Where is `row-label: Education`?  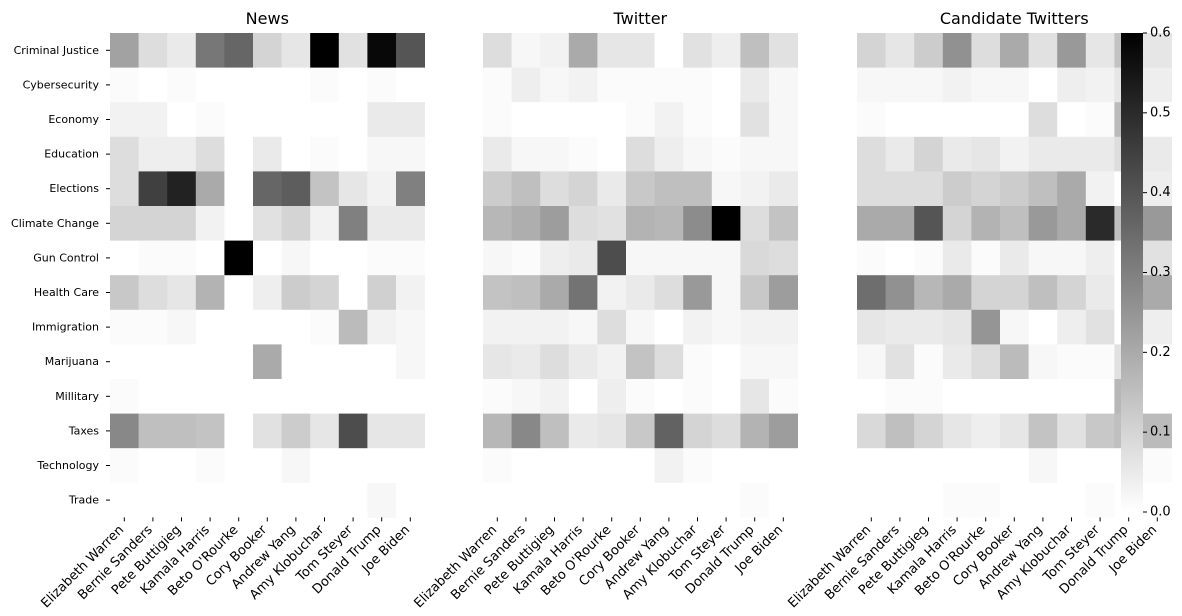 row-label: Education is located at coordinates (71, 154).